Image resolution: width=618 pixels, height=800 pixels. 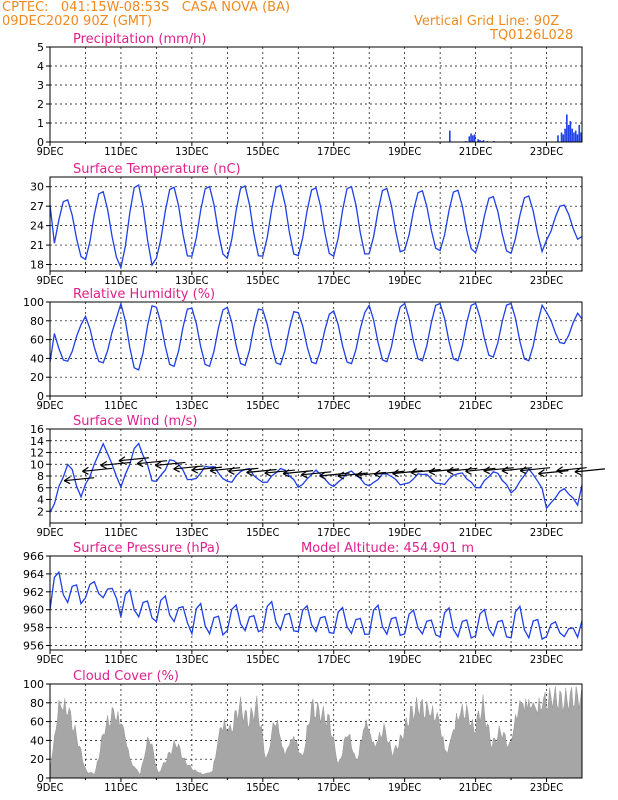 What do you see at coordinates (487, 21) in the screenshot?
I see `header-grid-note: Vertical Grid Line: 90Z` at bounding box center [487, 21].